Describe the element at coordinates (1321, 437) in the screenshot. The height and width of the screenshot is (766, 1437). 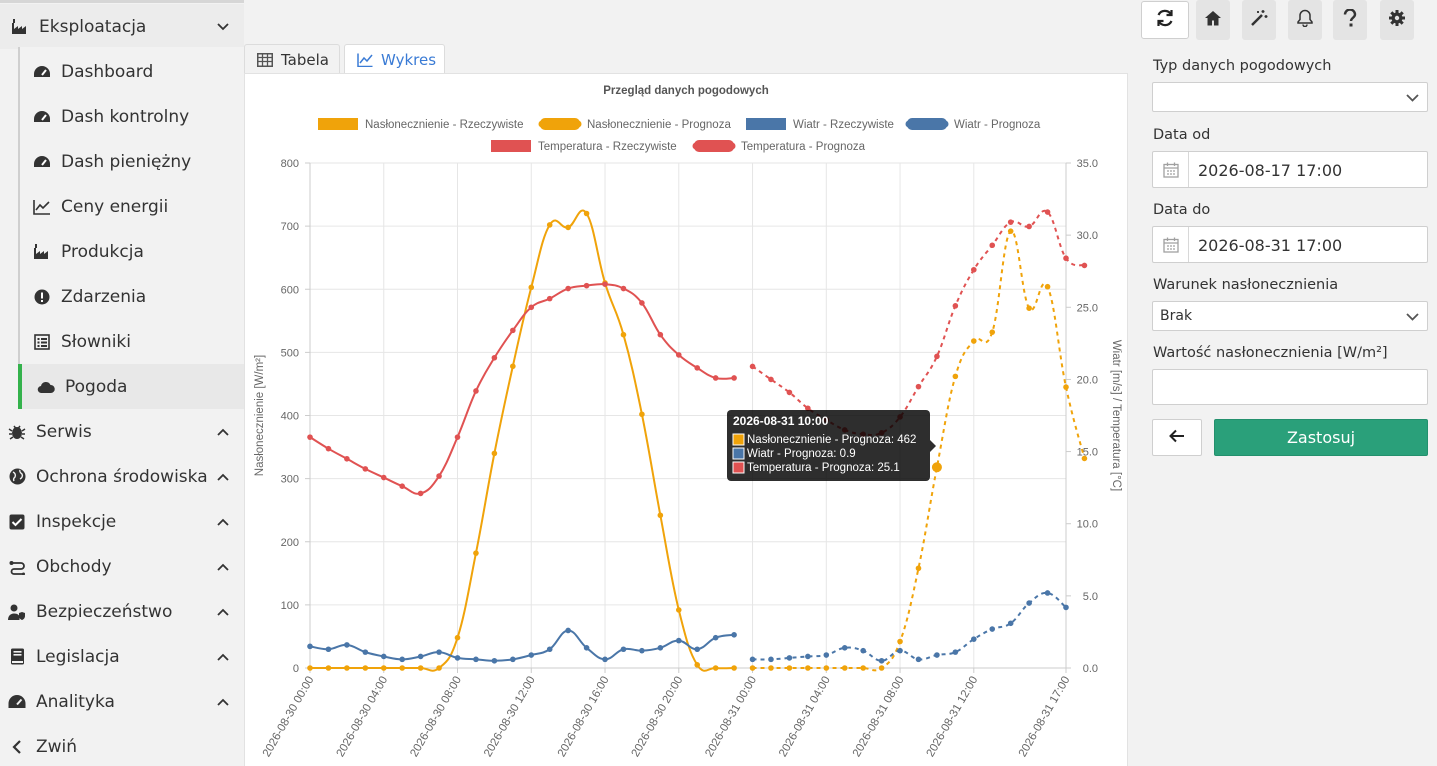
I see `apply-button: Zastosuj` at that location.